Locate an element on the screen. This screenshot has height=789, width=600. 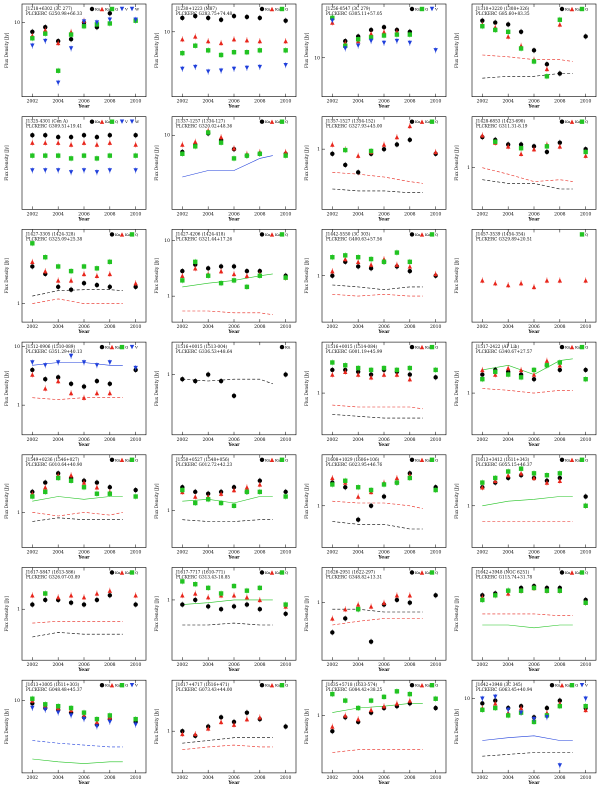
y-tick-label: 10 is located at coordinates (167, 32).